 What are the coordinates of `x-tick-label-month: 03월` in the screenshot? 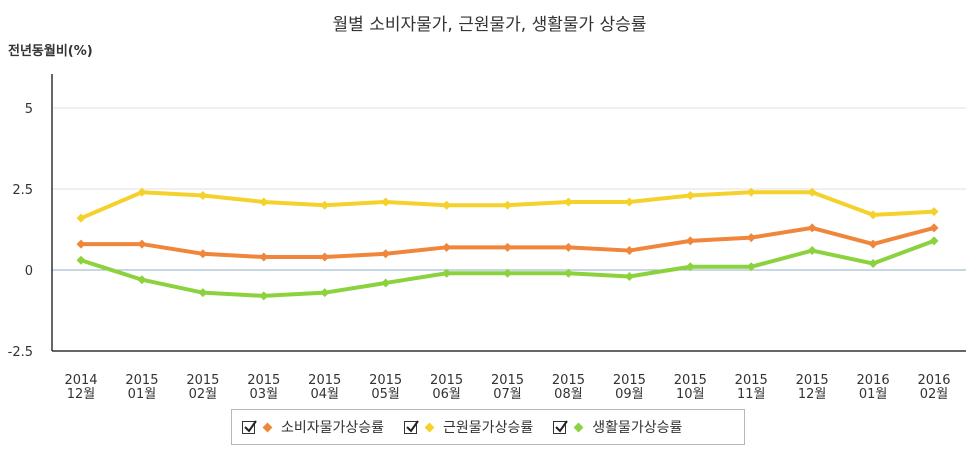 It's located at (264, 394).